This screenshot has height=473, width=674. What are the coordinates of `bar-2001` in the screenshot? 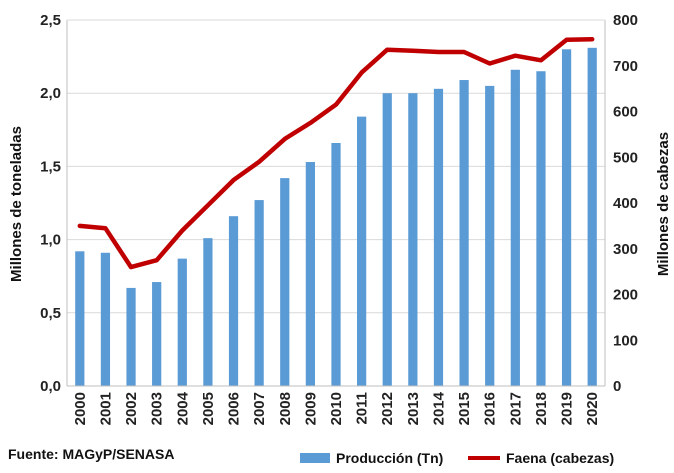 It's located at (105, 319).